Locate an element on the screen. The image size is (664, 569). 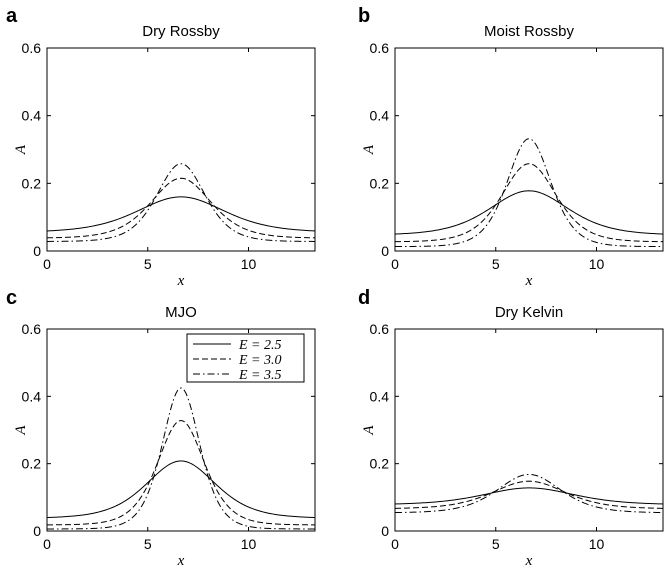
panel-letter: c is located at coordinates (11, 298).